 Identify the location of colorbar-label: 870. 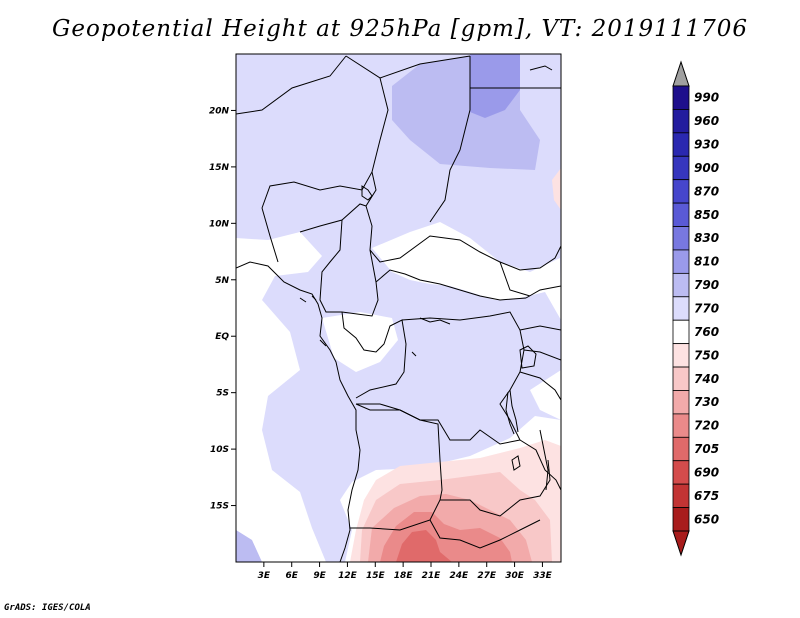
(706, 191).